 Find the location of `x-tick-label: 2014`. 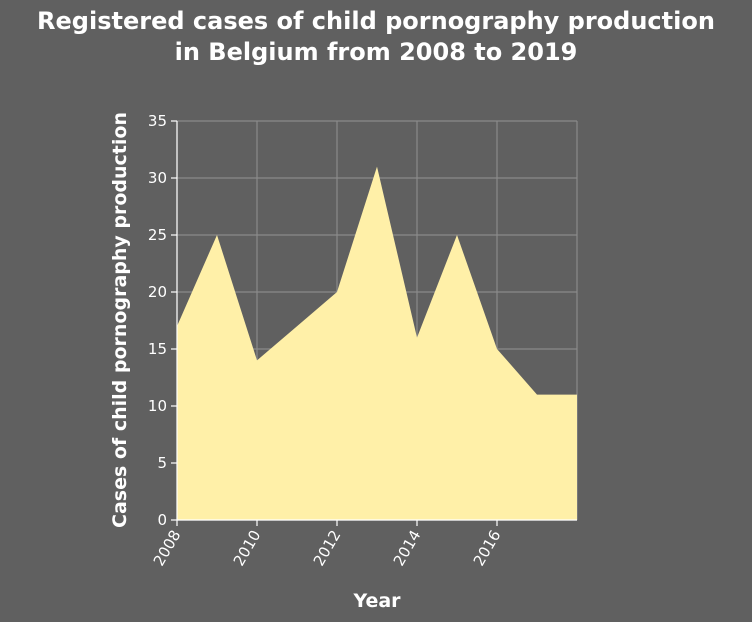

x-tick-label: 2014 is located at coordinates (407, 548).